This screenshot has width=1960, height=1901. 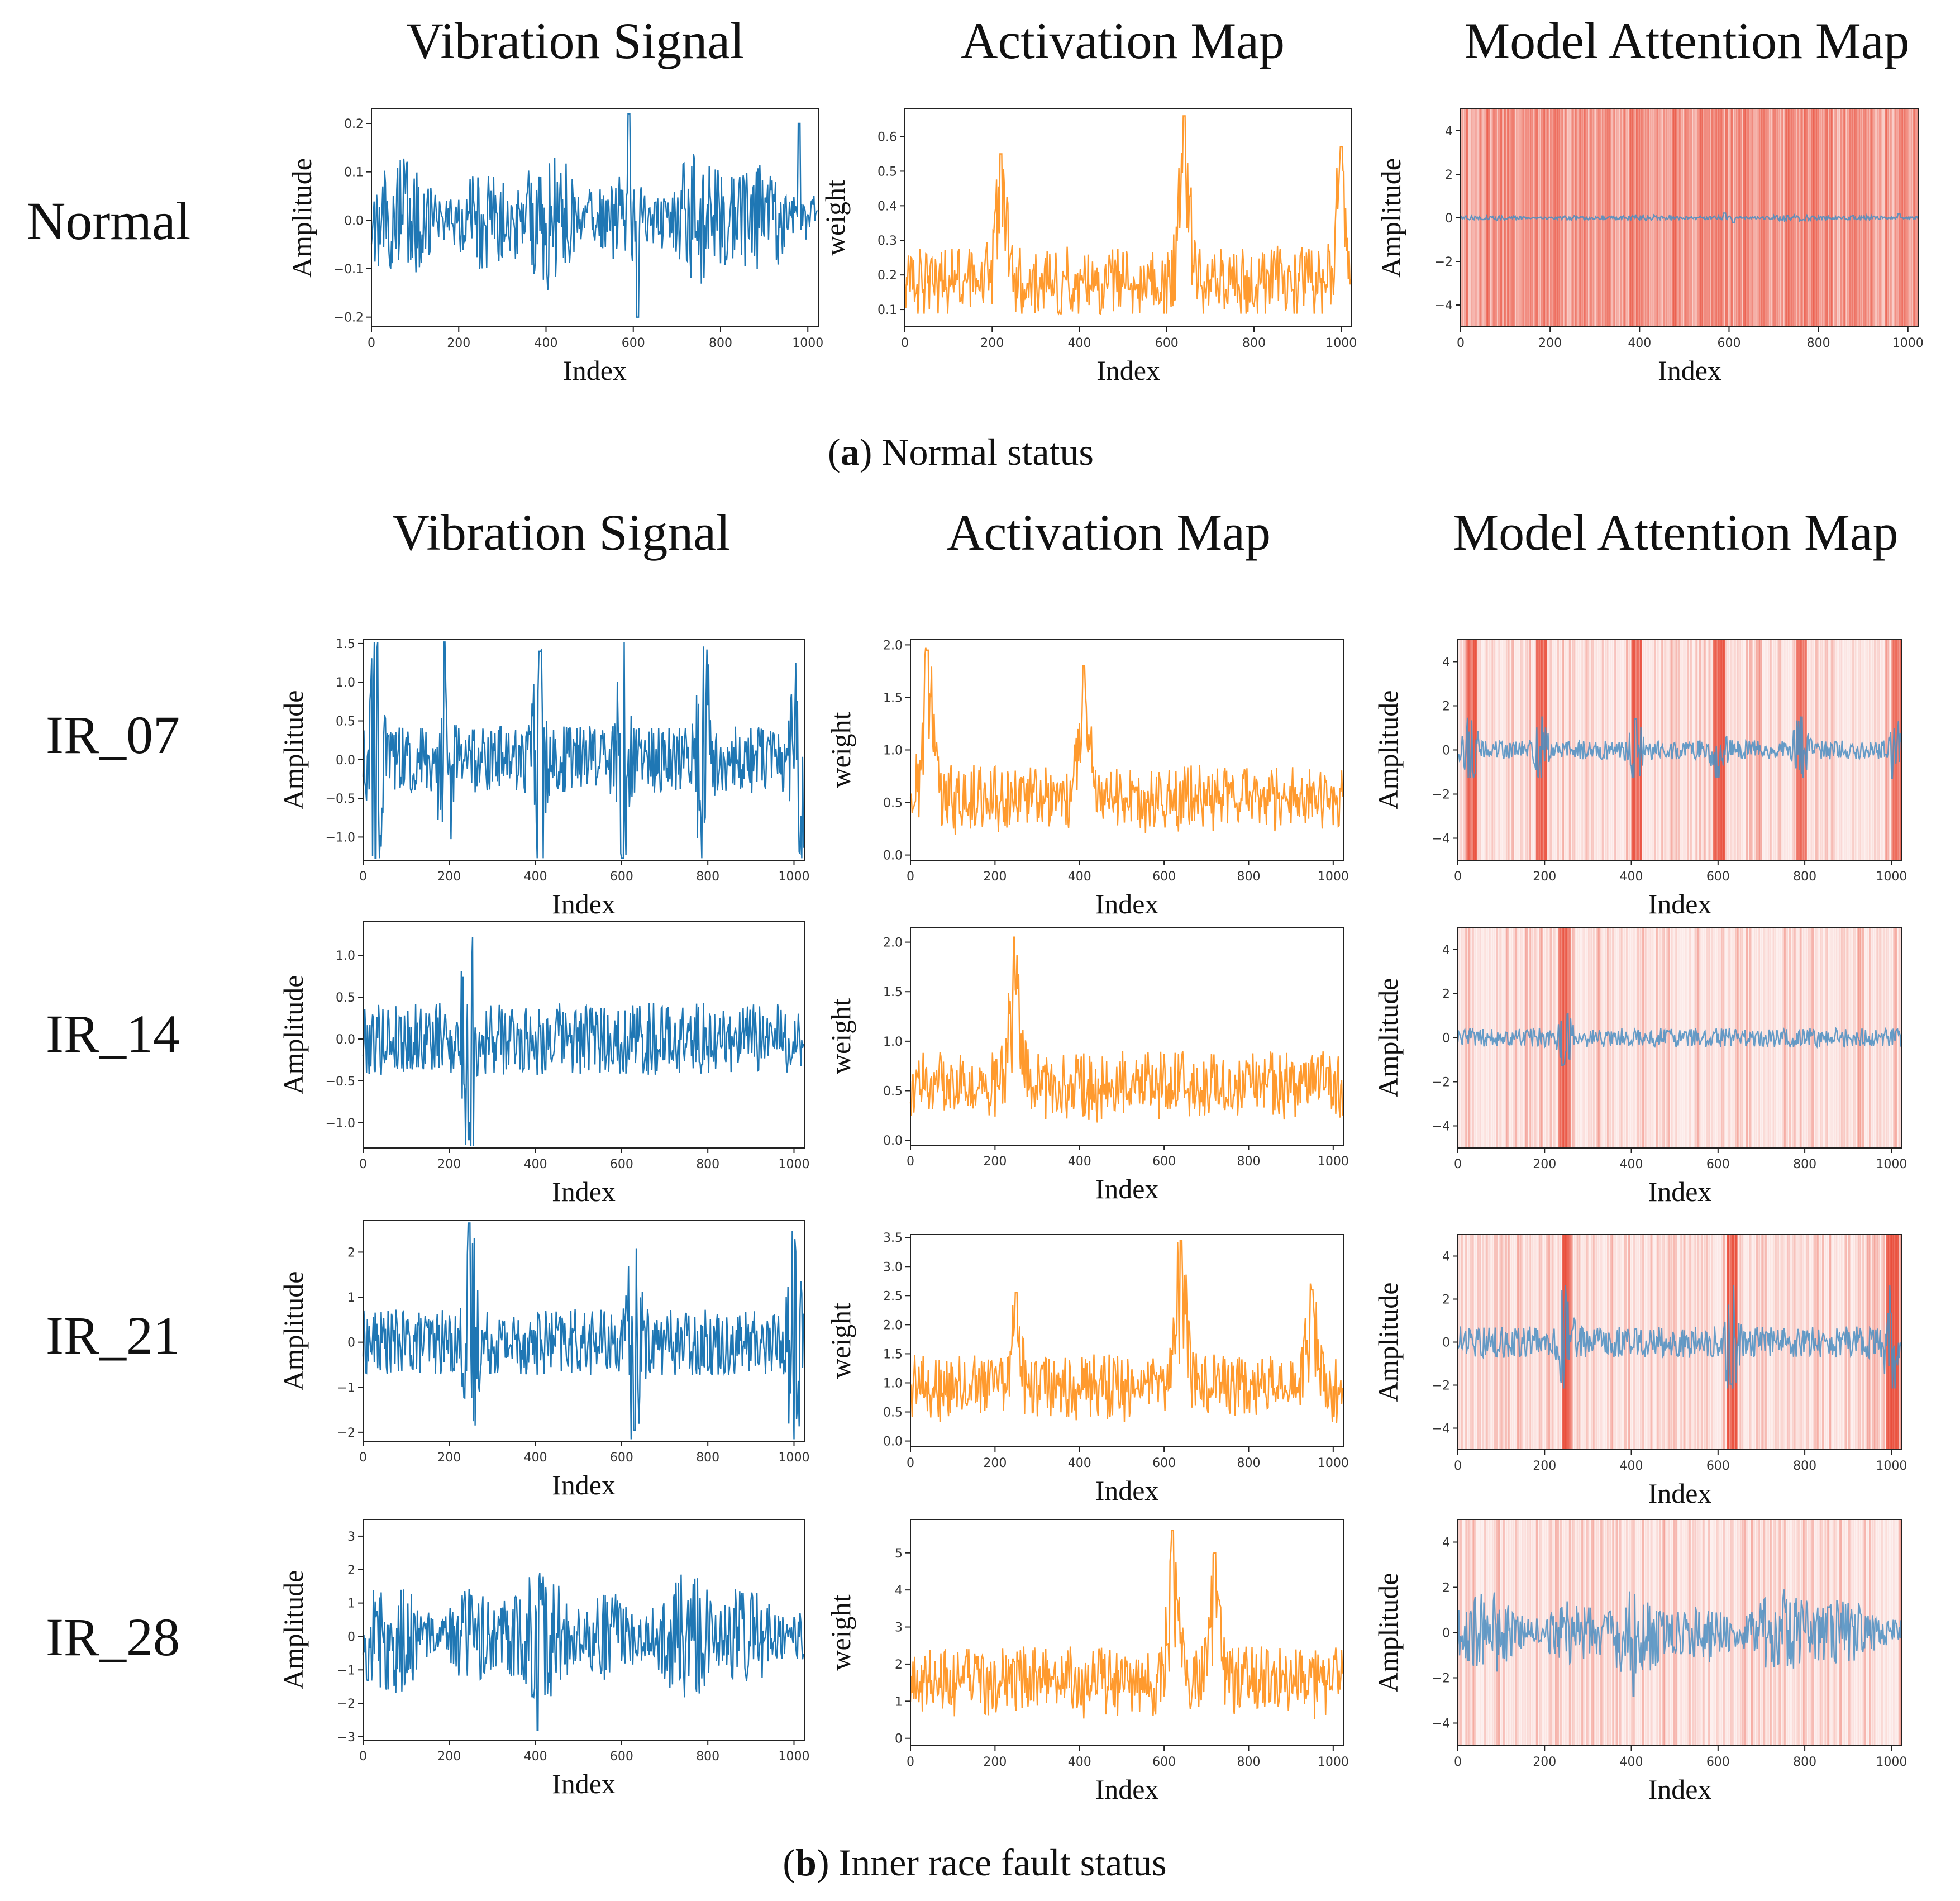 I want to click on y-tick-label: 2.5, so click(x=893, y=1296).